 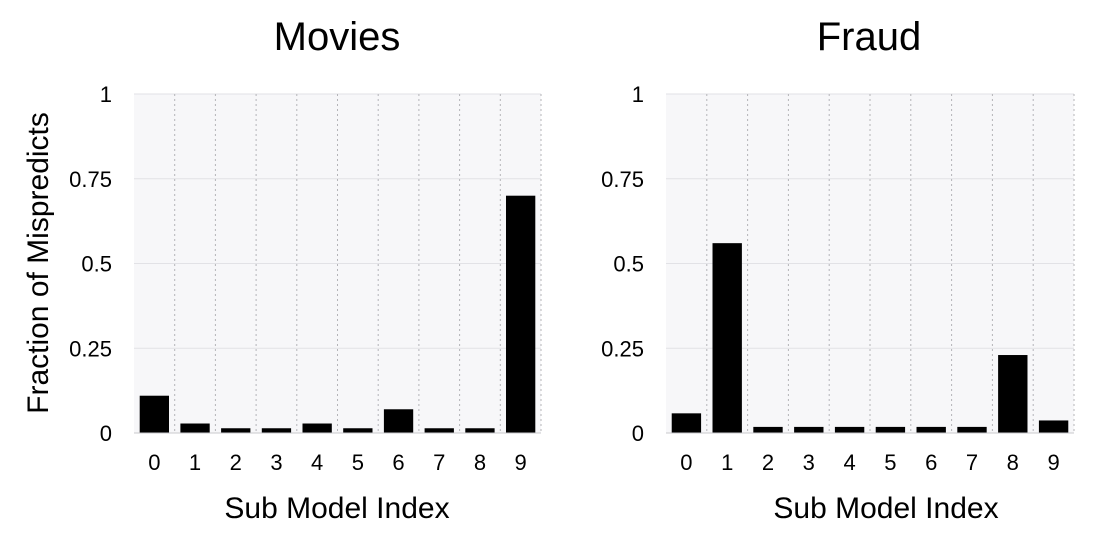 What do you see at coordinates (337, 37) in the screenshot?
I see `chart-title: Movies` at bounding box center [337, 37].